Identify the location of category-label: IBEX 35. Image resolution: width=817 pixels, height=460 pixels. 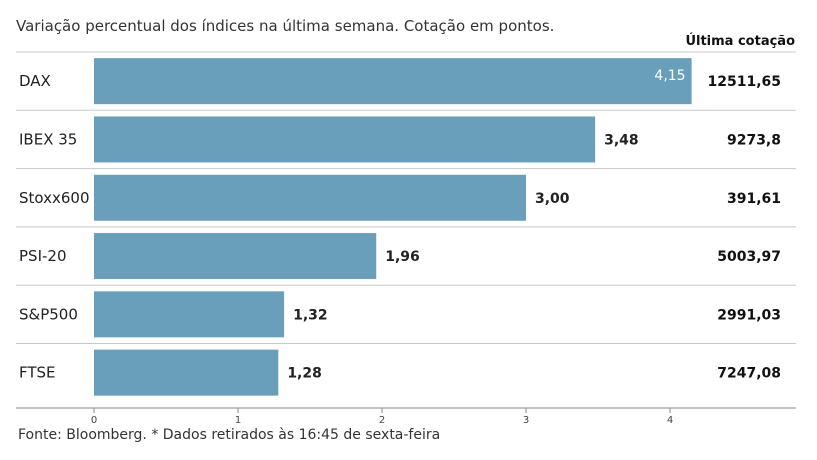
(48, 139).